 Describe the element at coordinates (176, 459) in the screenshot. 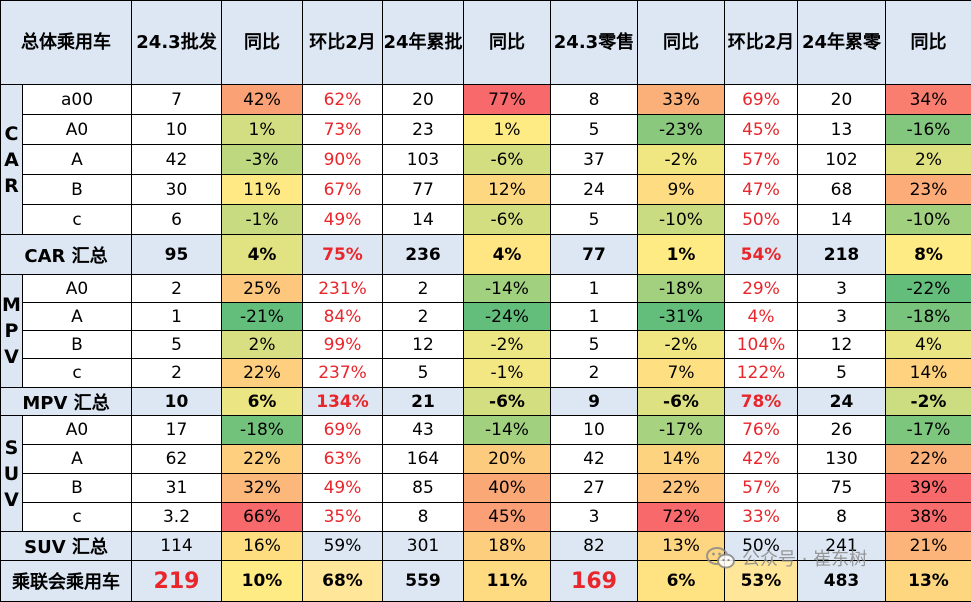

I see `cell-wholesale: 62` at that location.